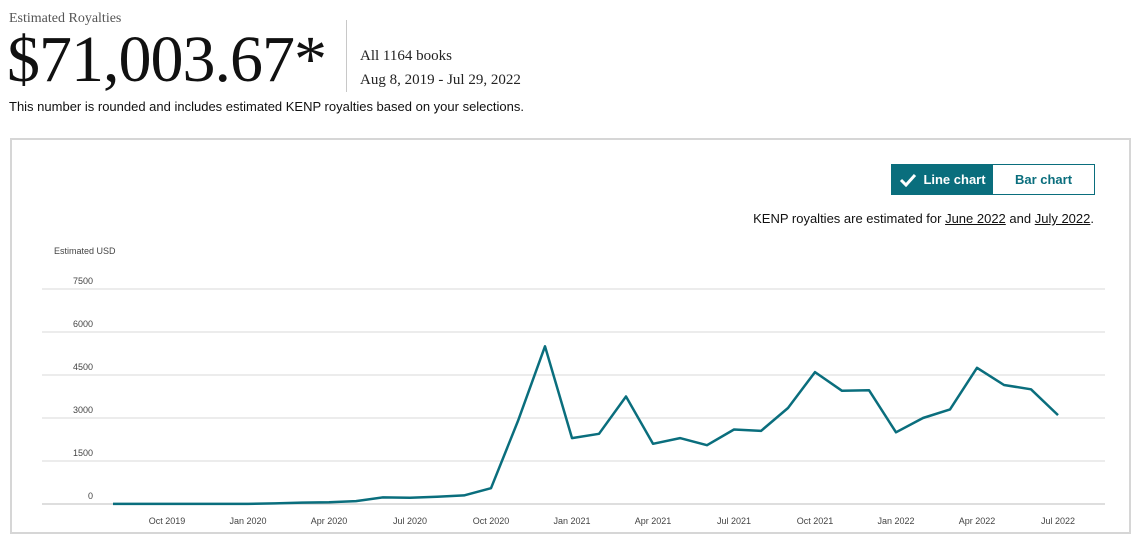 This screenshot has height=545, width=1146. Describe the element at coordinates (975, 218) in the screenshot. I see `june-2022-link: June 2022` at that location.